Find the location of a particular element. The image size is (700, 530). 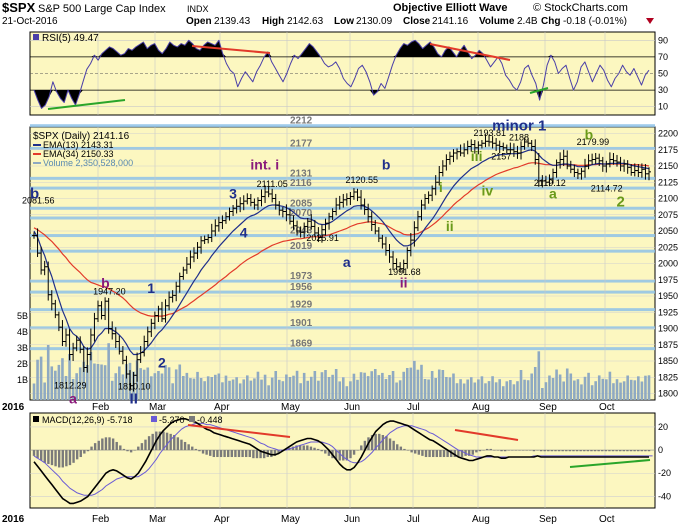

month-label-price: Feb is located at coordinates (101, 407).